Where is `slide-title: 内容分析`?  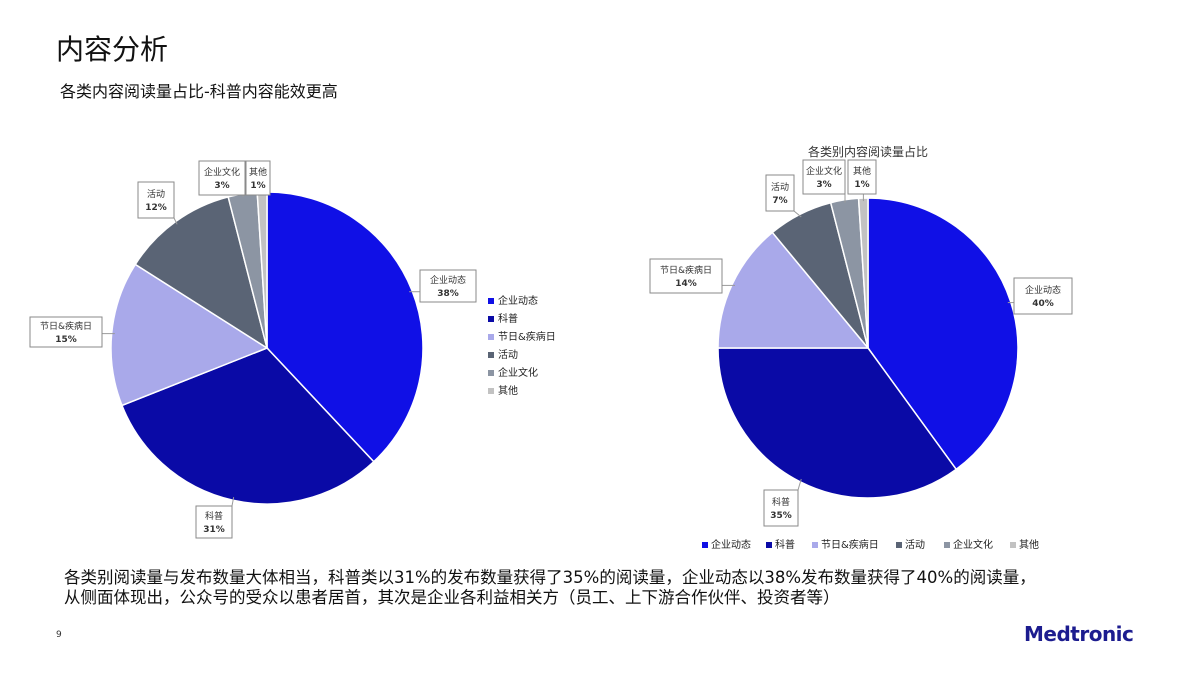
slide-title: 内容分析 is located at coordinates (112, 49).